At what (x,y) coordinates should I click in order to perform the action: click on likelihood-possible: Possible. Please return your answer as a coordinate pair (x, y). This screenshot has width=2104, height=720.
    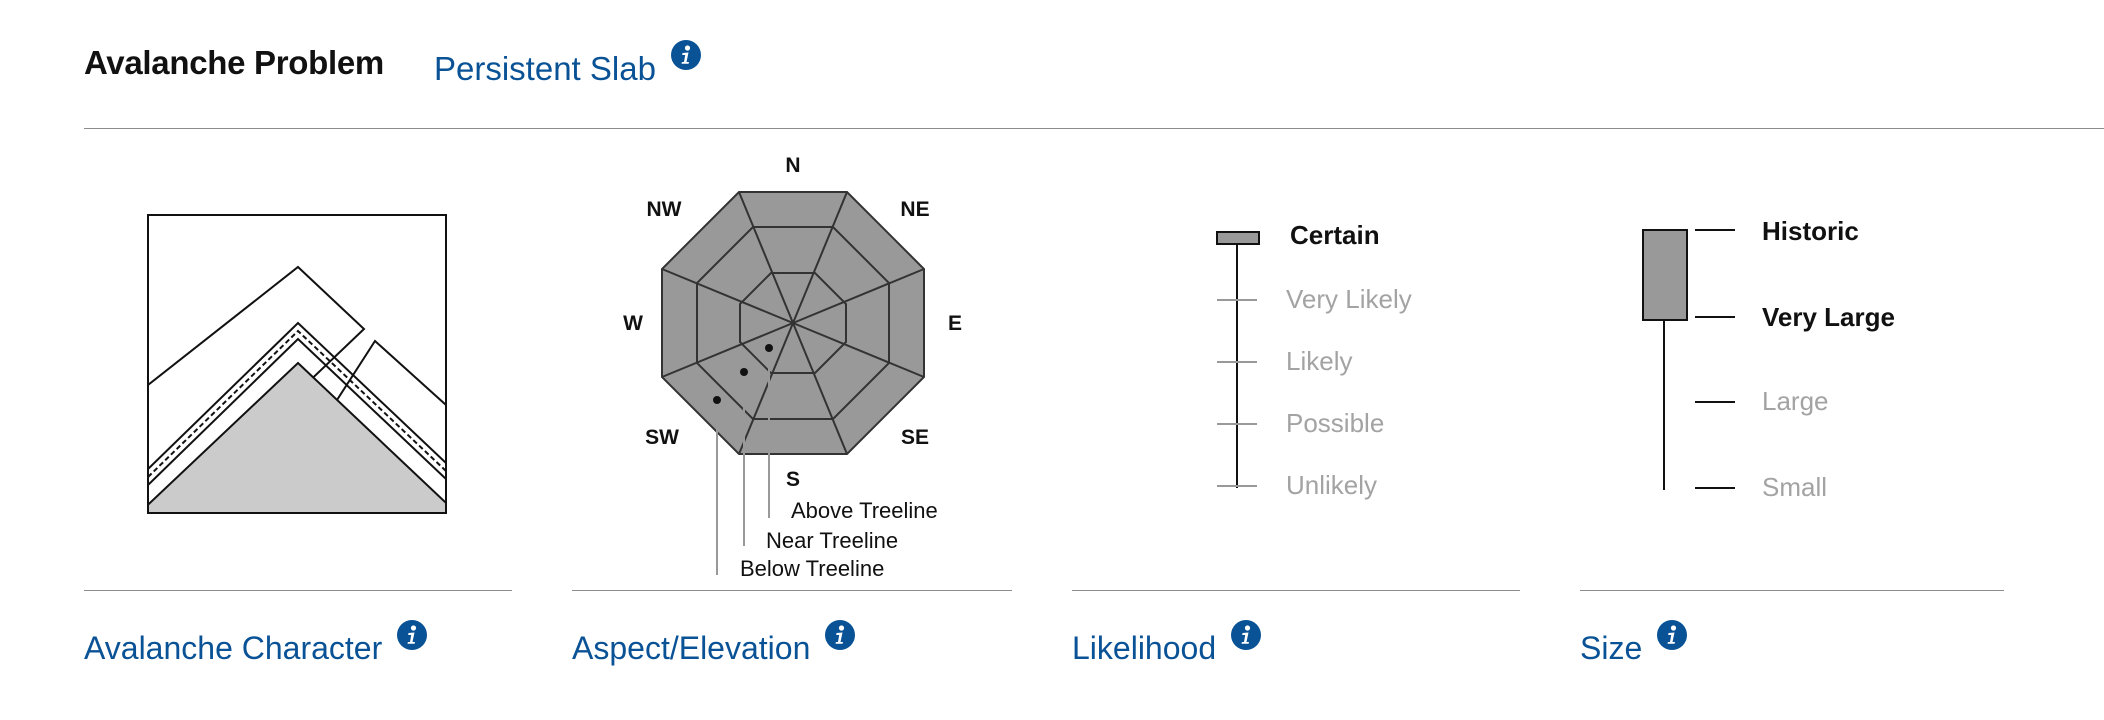
    Looking at the image, I should click on (1335, 423).